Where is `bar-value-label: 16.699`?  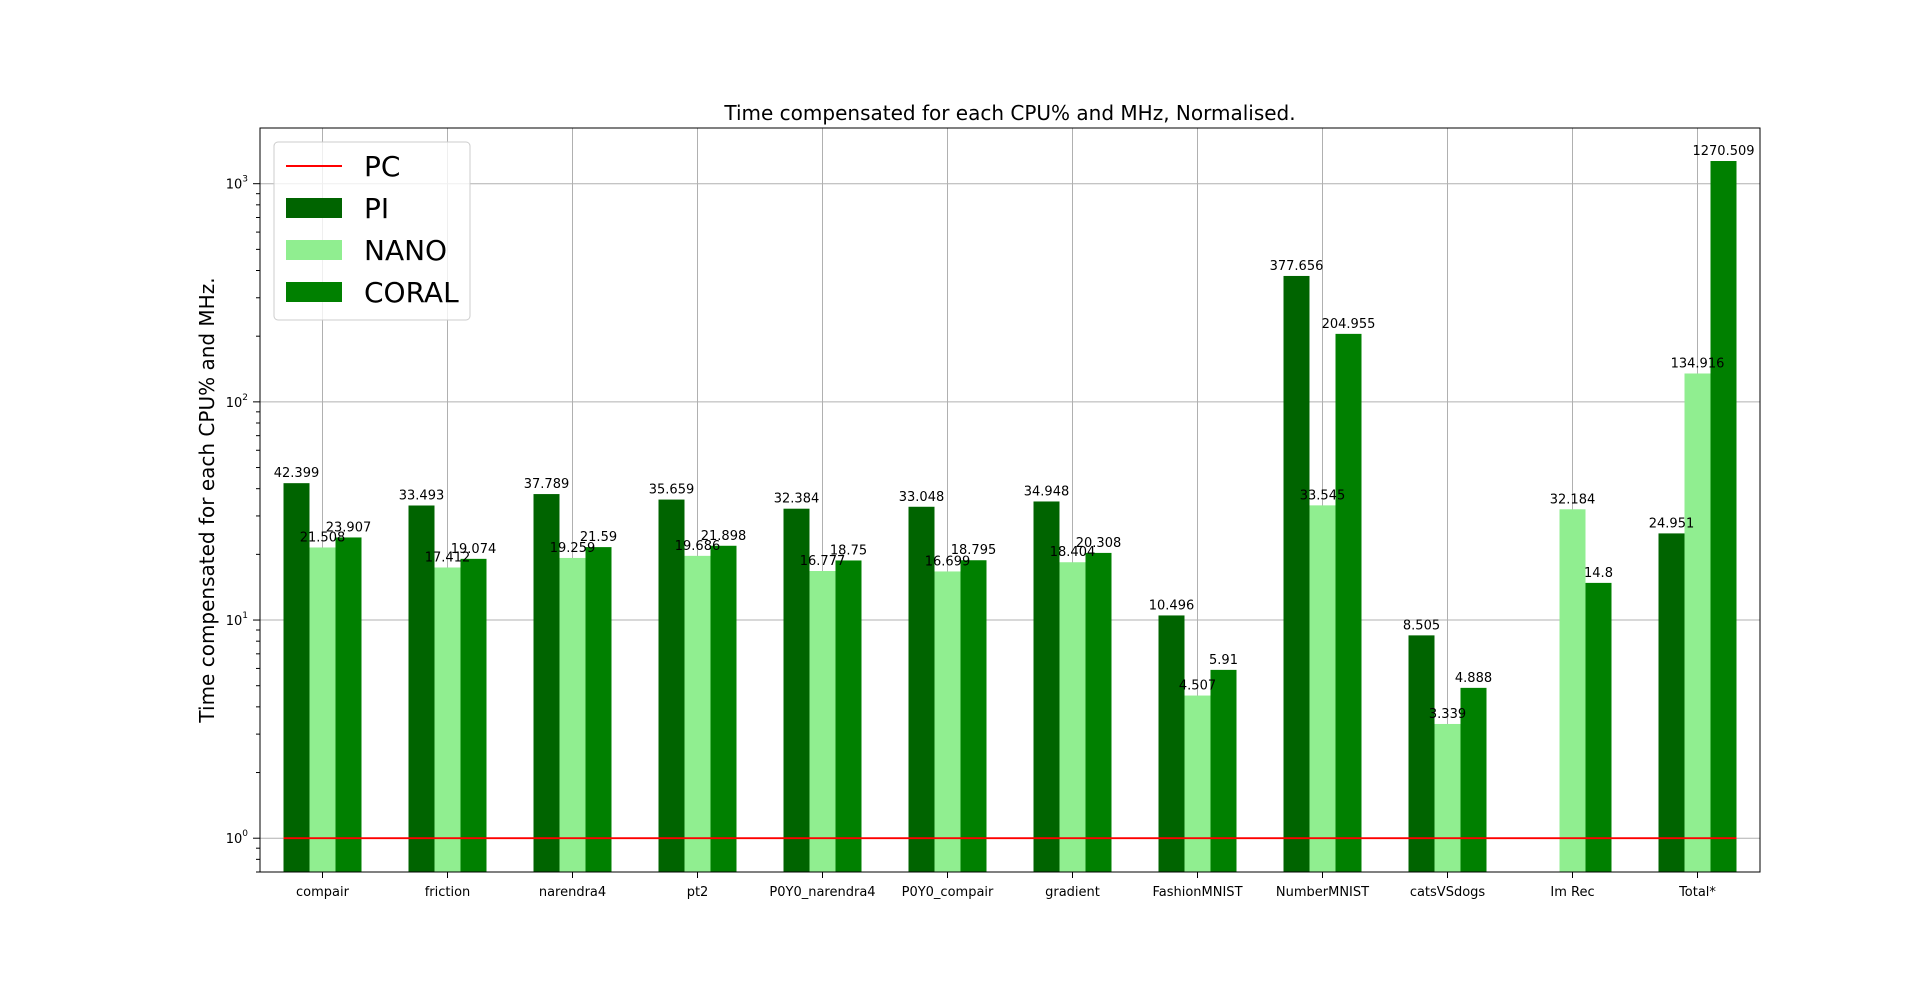
bar-value-label: 16.699 is located at coordinates (948, 561).